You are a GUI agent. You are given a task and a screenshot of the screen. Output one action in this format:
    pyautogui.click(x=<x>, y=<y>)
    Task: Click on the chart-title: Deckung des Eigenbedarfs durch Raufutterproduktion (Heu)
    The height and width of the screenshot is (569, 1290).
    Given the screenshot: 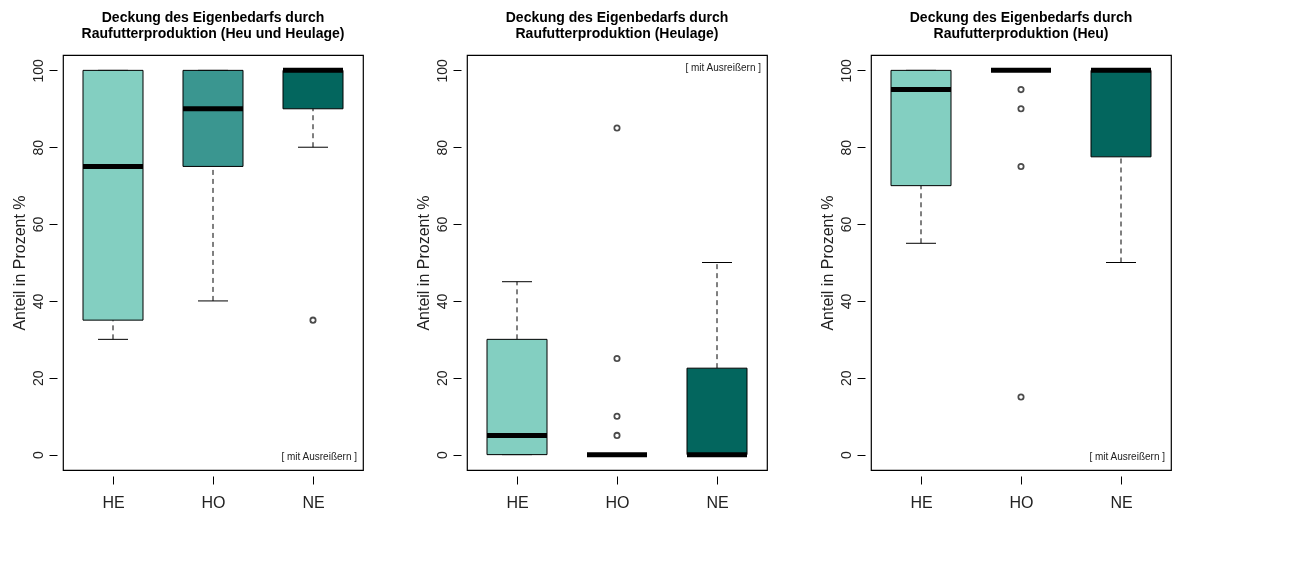 What is the action you would take?
    pyautogui.click(x=1021, y=25)
    